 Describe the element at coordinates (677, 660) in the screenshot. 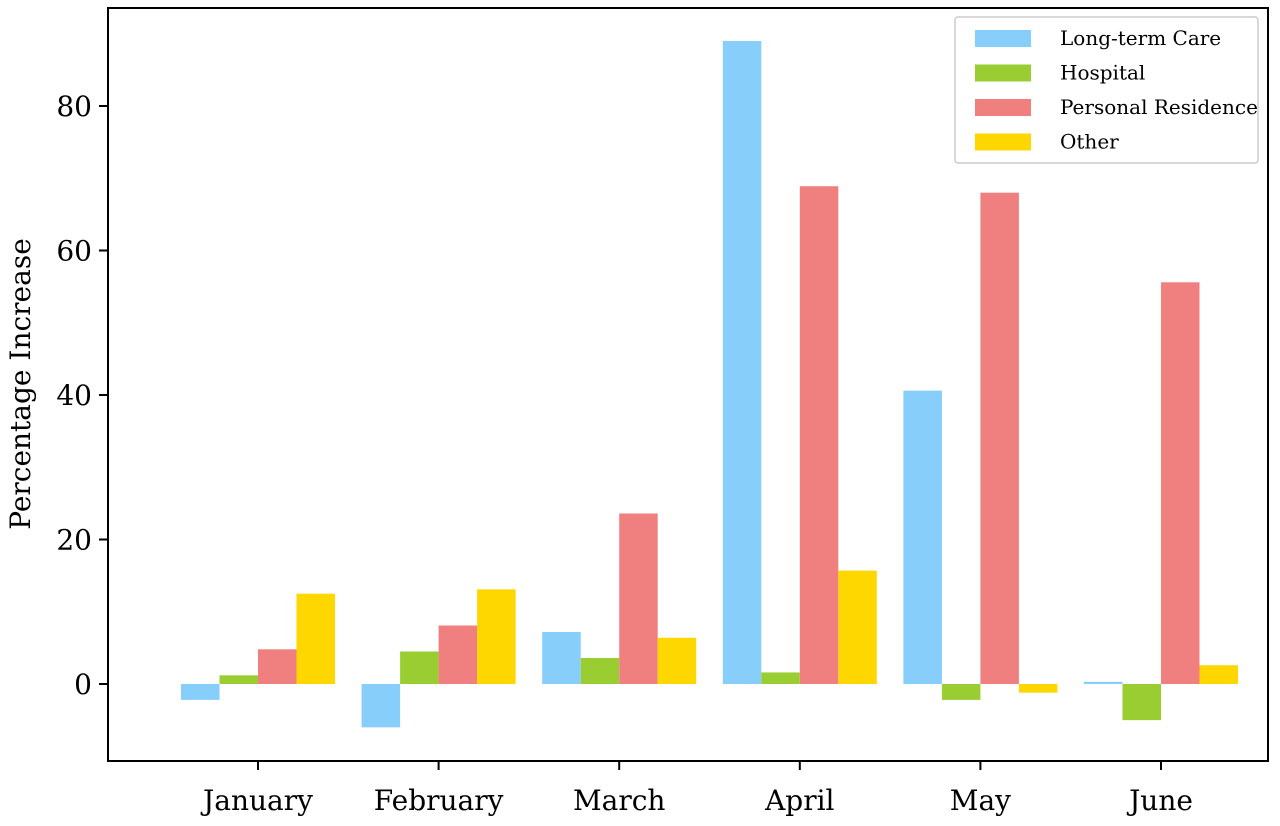

I see `bar-other-march` at that location.